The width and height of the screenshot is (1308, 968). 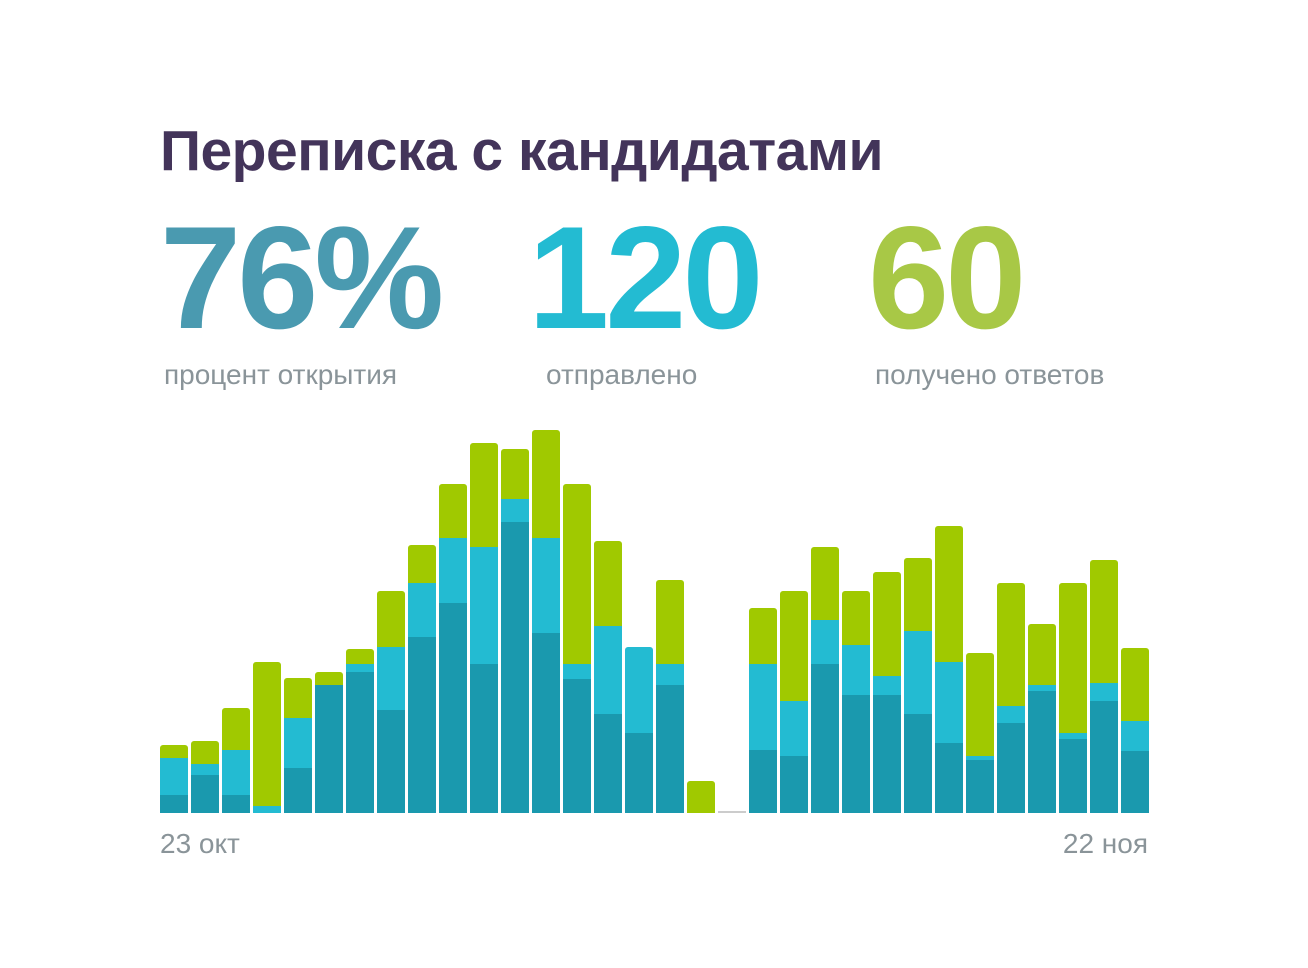 I want to click on kpi-sent: 120 отправлено, so click(x=646, y=293).